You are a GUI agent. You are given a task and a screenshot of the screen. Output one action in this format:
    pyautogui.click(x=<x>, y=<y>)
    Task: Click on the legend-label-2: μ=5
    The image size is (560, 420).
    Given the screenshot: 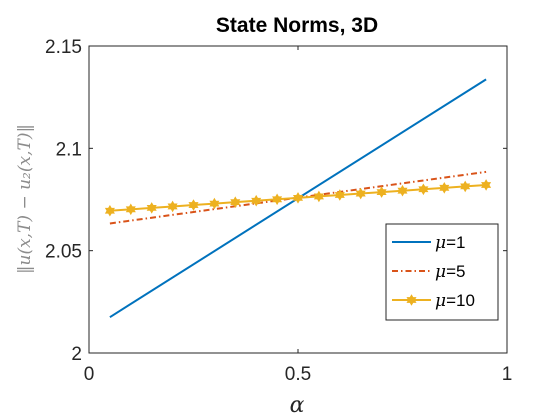 What is the action you would take?
    pyautogui.click(x=450, y=272)
    